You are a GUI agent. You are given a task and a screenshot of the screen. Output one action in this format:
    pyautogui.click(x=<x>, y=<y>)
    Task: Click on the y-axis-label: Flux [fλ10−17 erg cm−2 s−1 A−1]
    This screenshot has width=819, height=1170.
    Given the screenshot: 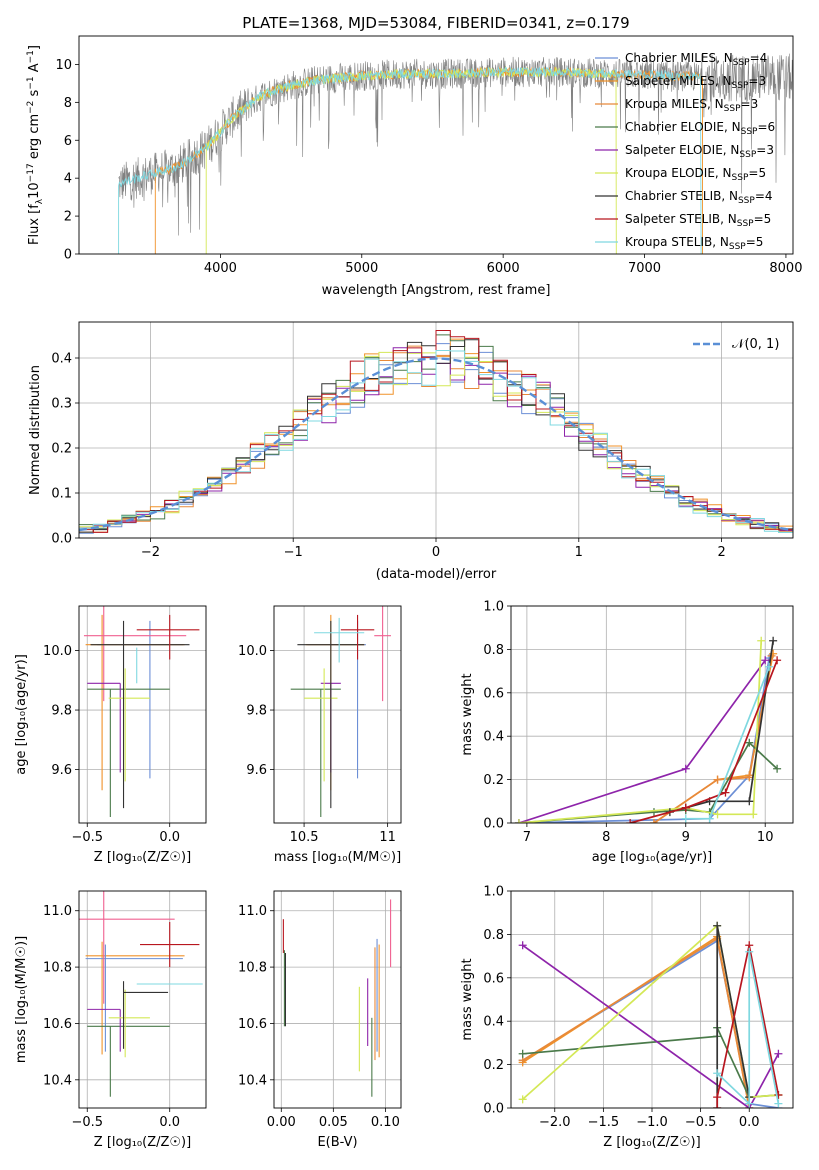 What is the action you would take?
    pyautogui.click(x=35, y=145)
    